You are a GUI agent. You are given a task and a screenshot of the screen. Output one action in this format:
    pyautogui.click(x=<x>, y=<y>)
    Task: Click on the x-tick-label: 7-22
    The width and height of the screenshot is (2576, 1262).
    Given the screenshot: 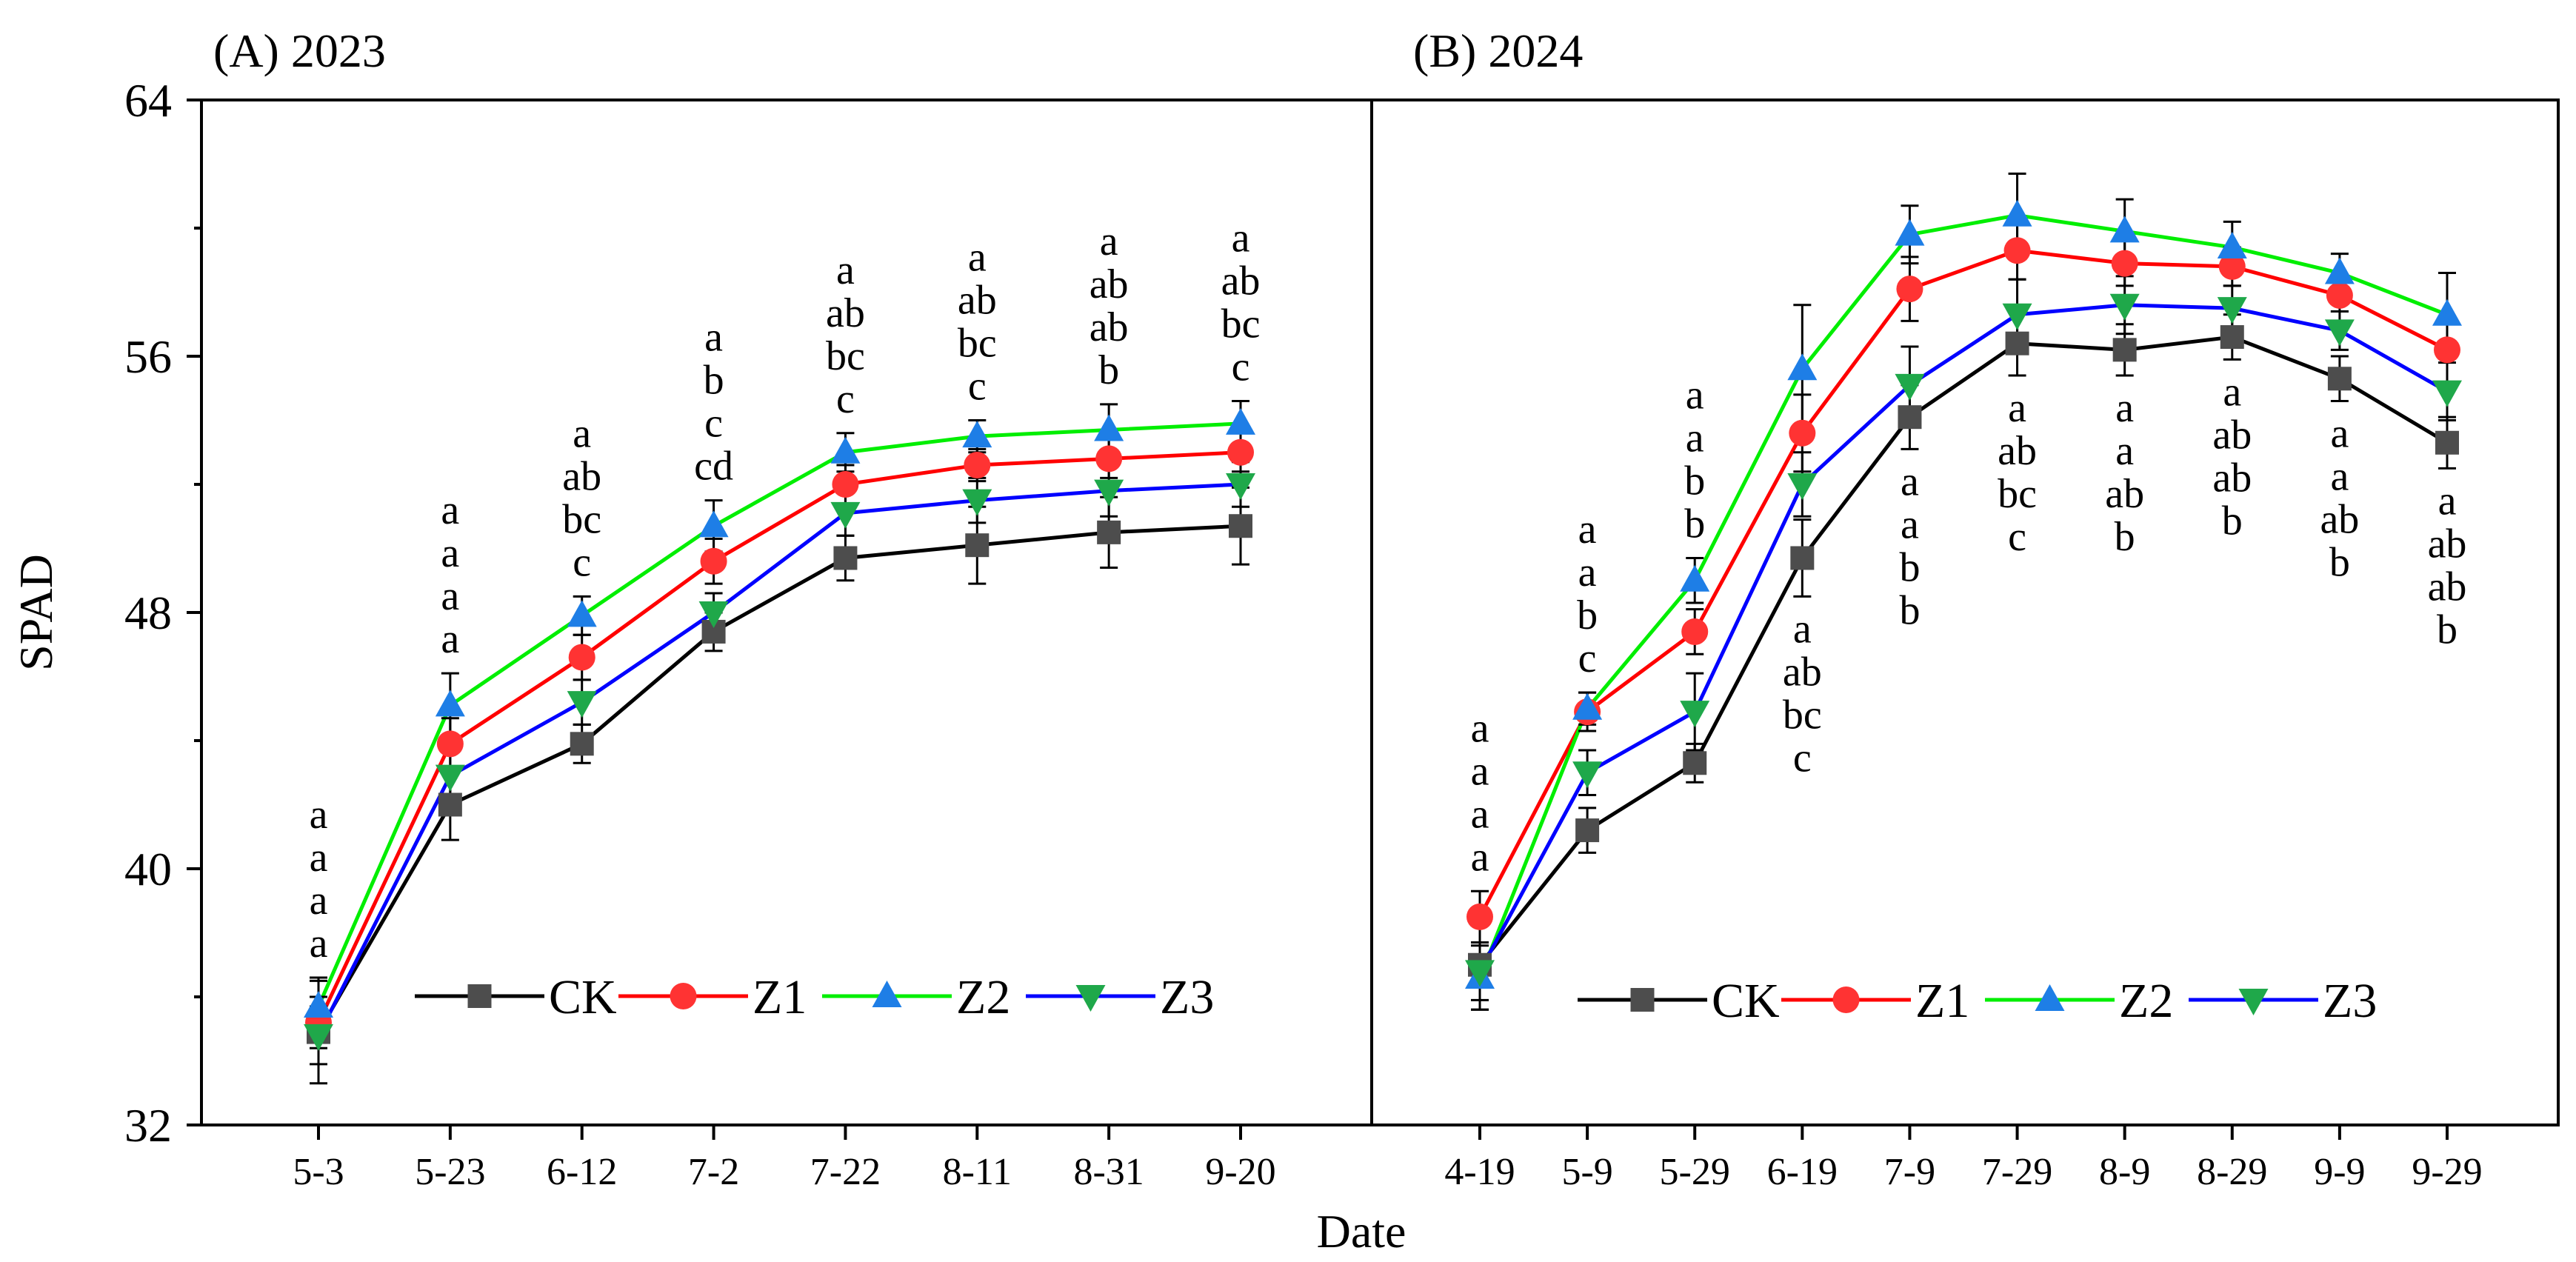 What is the action you would take?
    pyautogui.click(x=845, y=1172)
    